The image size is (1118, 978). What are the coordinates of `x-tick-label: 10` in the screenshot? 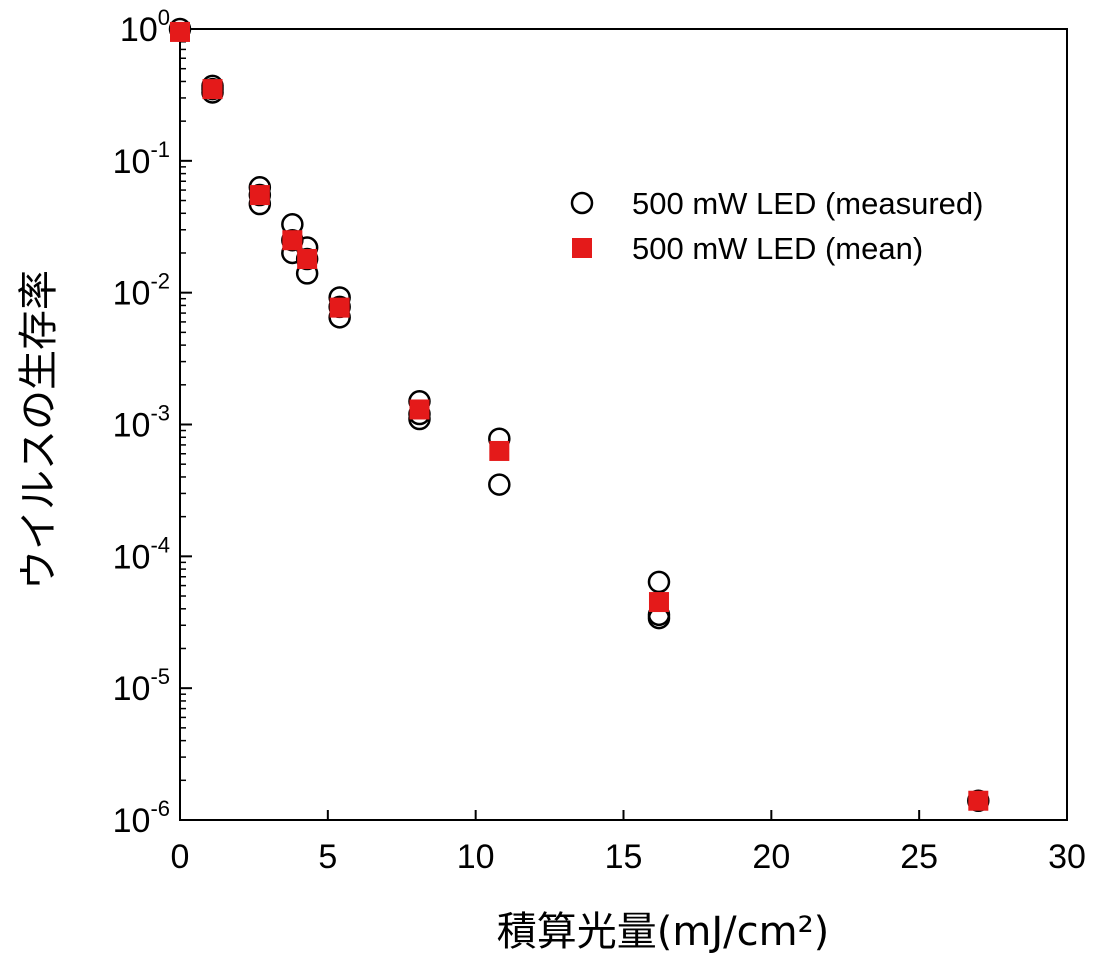 It's located at (476, 857).